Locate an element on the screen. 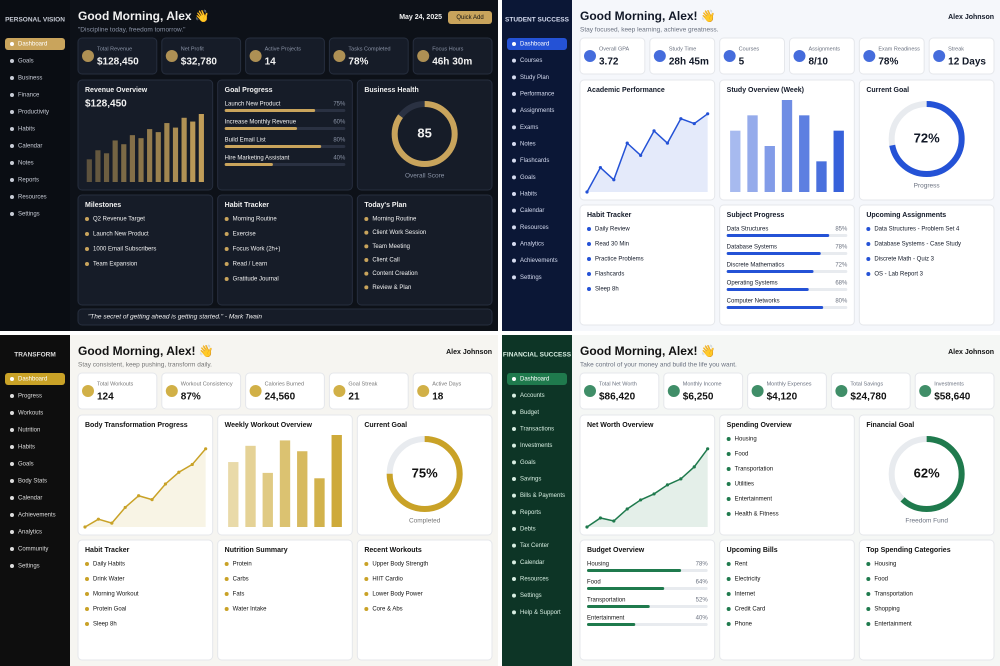  list-item: Phone is located at coordinates (744, 625).